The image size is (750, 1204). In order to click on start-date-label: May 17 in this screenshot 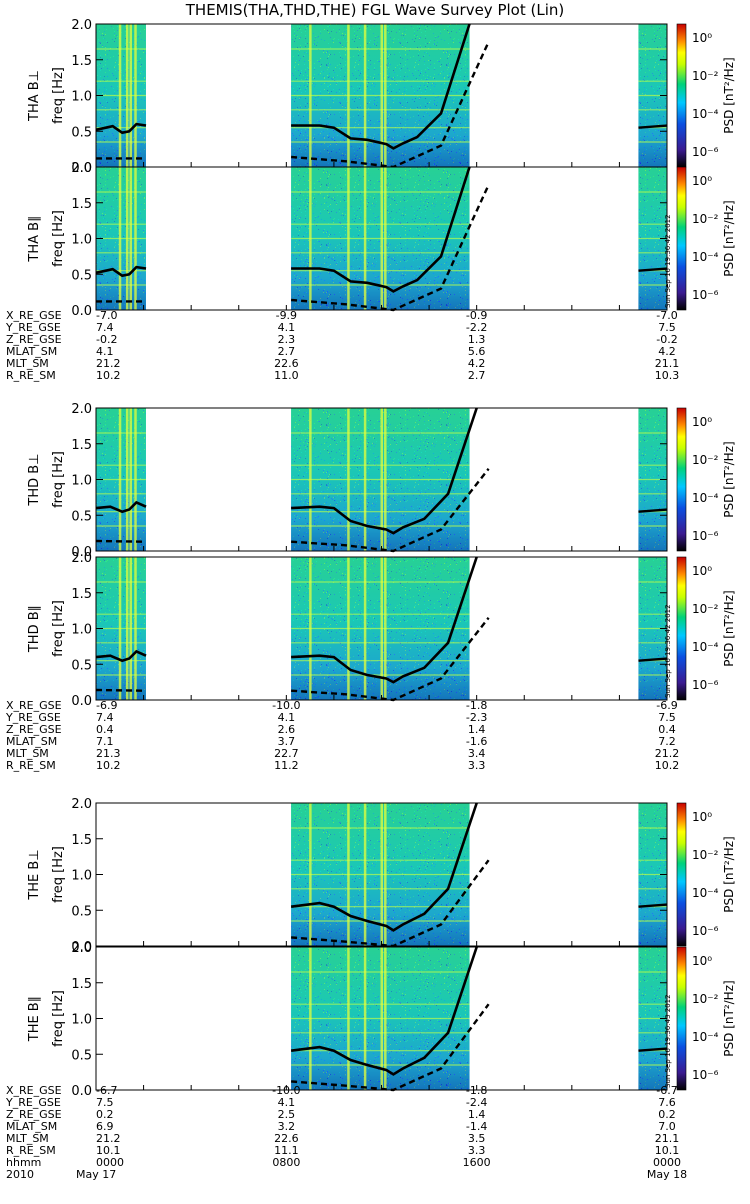, I will do `click(96, 1174)`.